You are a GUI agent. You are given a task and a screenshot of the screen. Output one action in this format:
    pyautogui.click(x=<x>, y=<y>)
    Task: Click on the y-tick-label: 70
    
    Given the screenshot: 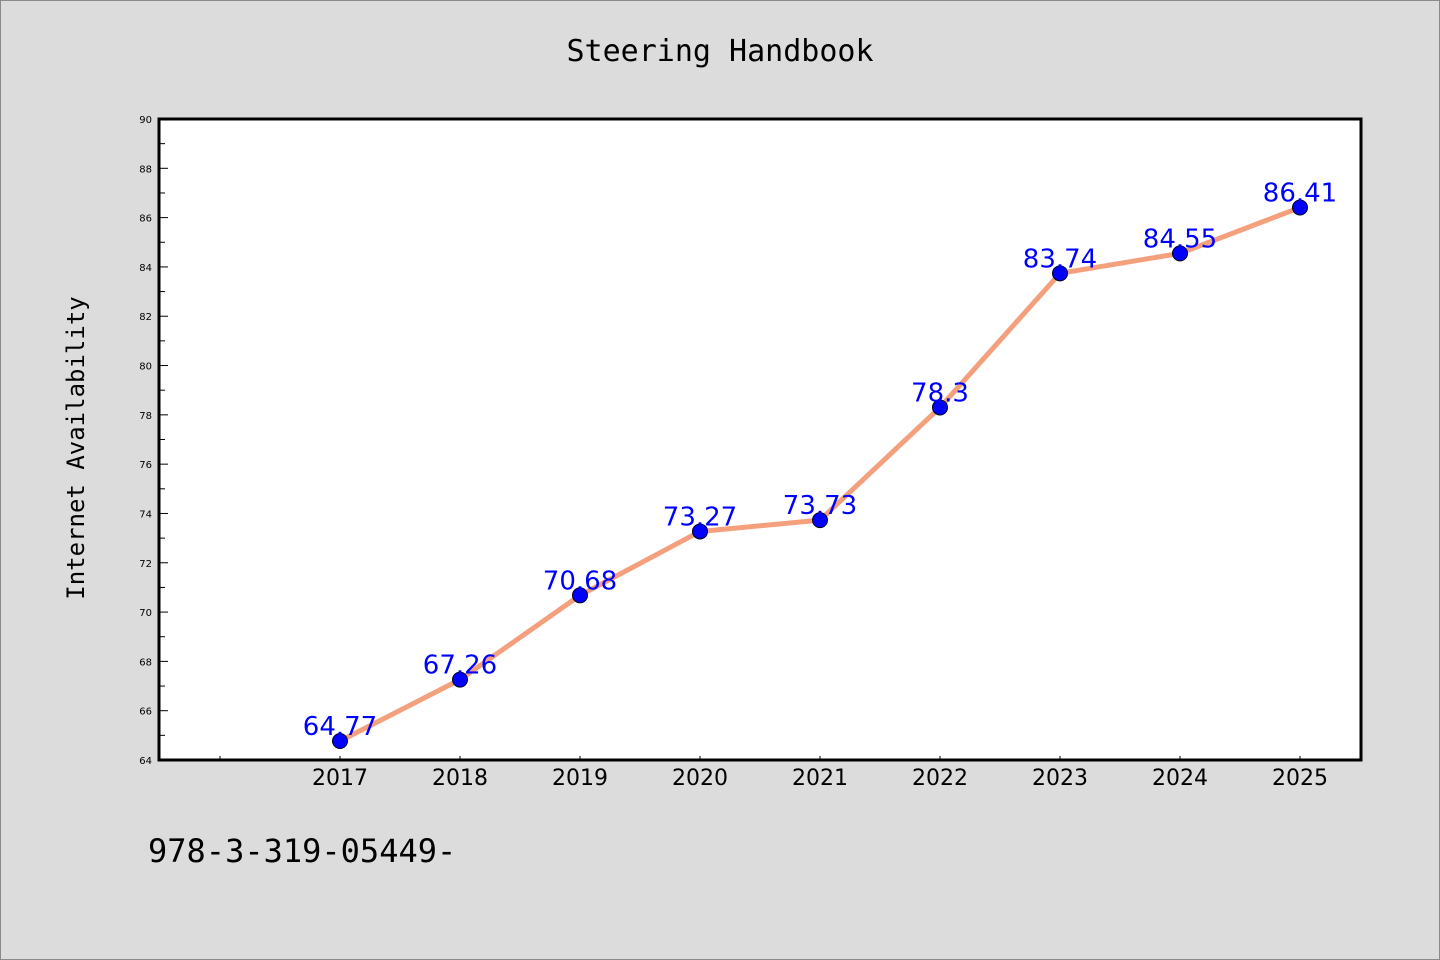 What is the action you would take?
    pyautogui.click(x=145, y=613)
    